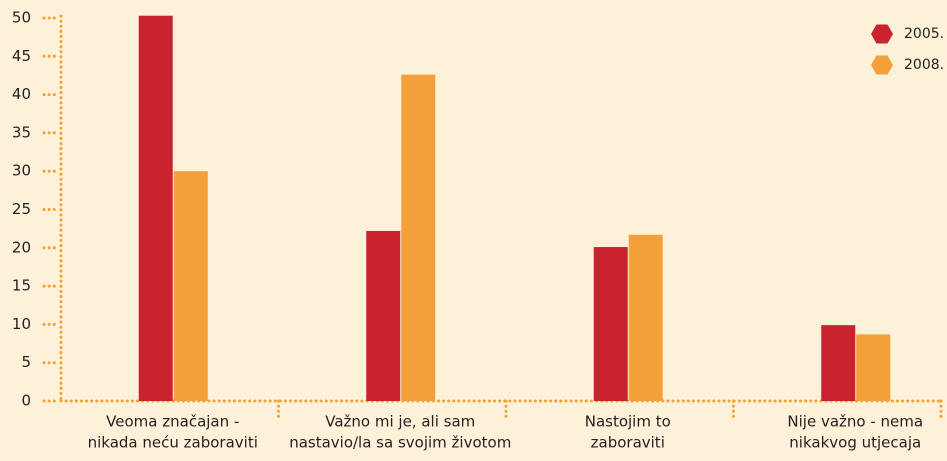  I want to click on y-tick-label: 25, so click(21, 209).